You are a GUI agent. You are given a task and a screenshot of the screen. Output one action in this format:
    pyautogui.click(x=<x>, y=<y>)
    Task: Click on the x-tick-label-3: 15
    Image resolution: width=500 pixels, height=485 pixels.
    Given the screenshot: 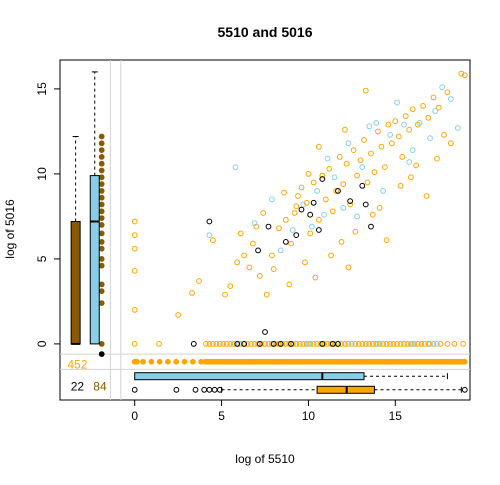 What is the action you would take?
    pyautogui.click(x=396, y=416)
    